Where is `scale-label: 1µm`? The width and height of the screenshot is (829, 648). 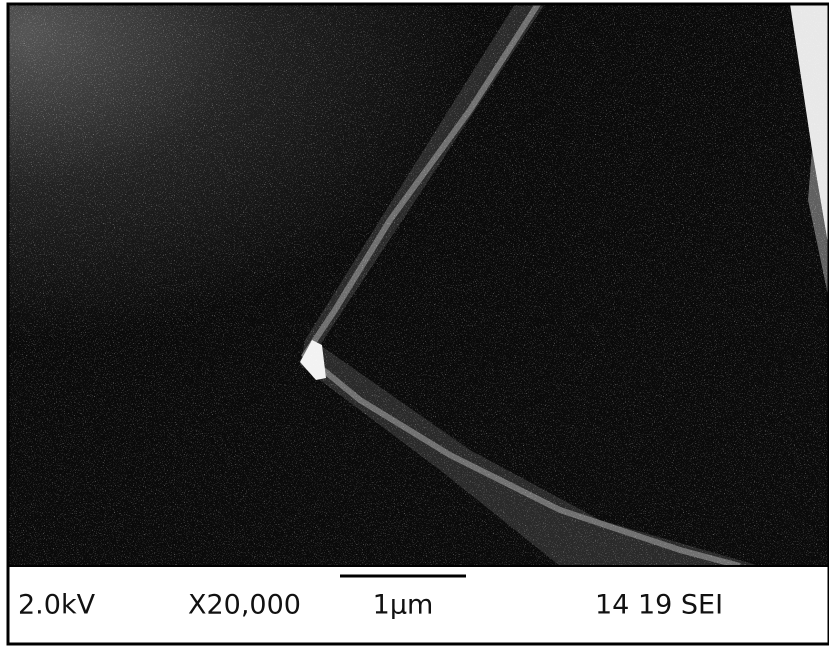 scale-label: 1µm is located at coordinates (403, 605).